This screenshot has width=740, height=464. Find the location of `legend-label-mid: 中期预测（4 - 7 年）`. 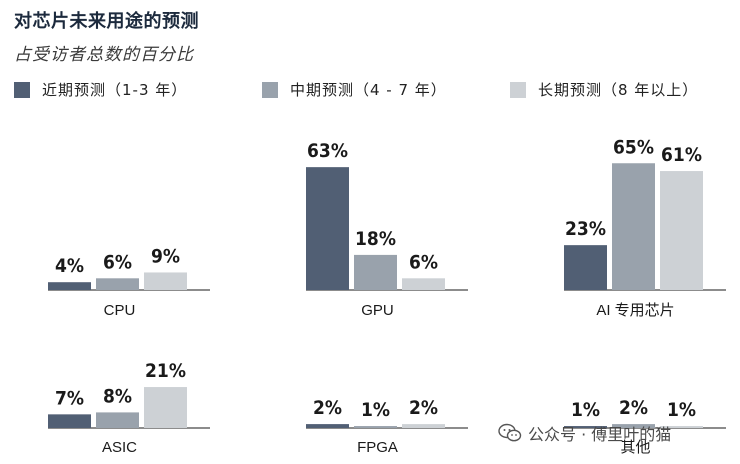

legend-label-mid: 中期预测（4 - 7 年） is located at coordinates (368, 90).